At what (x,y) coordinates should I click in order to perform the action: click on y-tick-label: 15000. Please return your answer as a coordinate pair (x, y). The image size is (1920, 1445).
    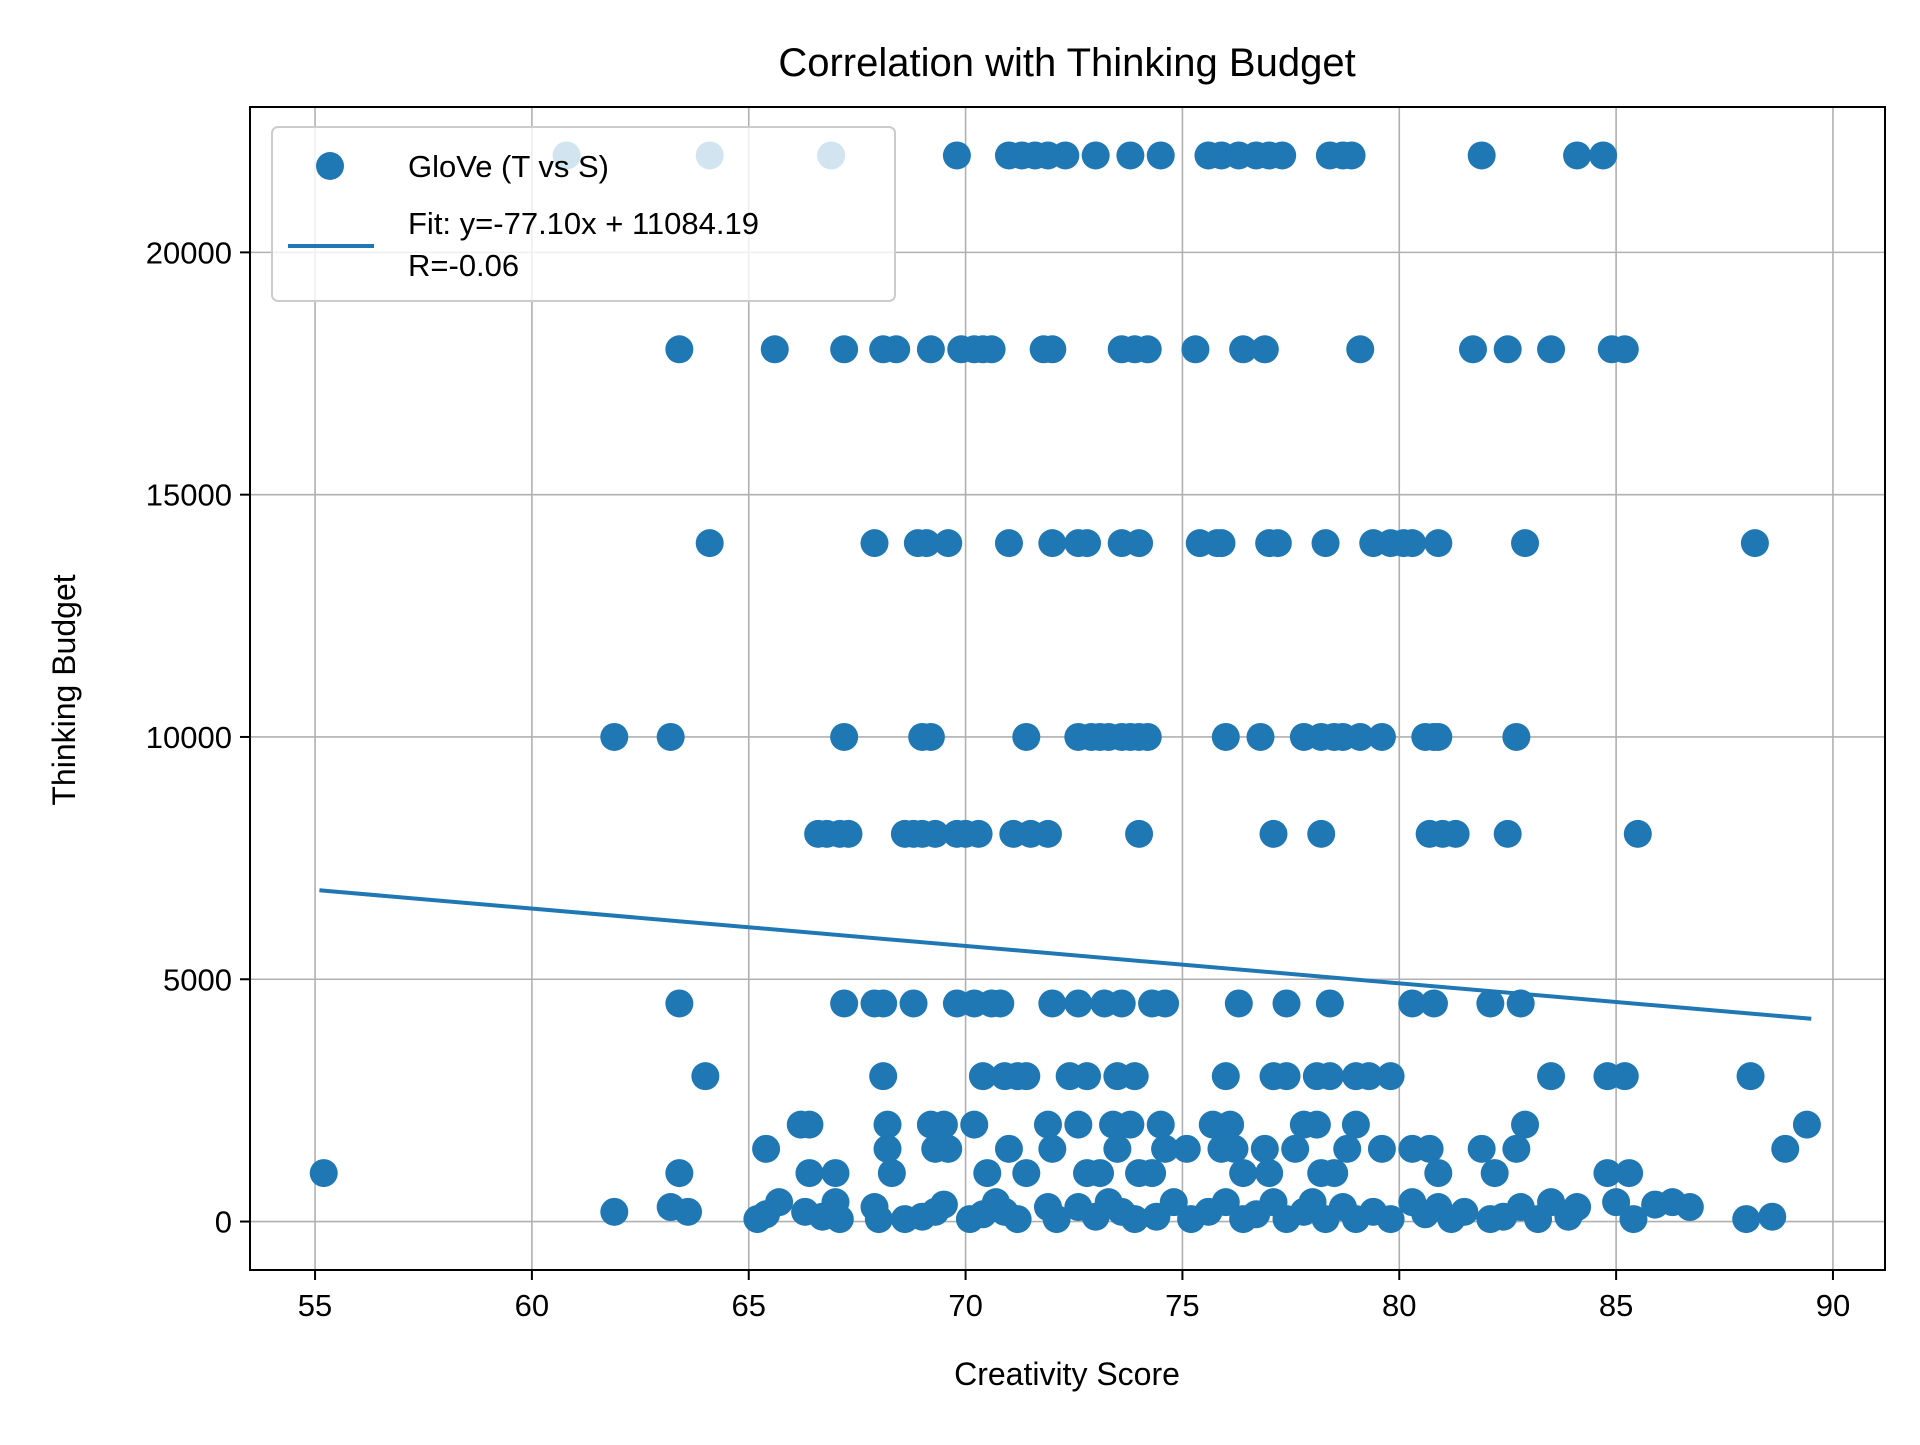
    Looking at the image, I should click on (189, 495).